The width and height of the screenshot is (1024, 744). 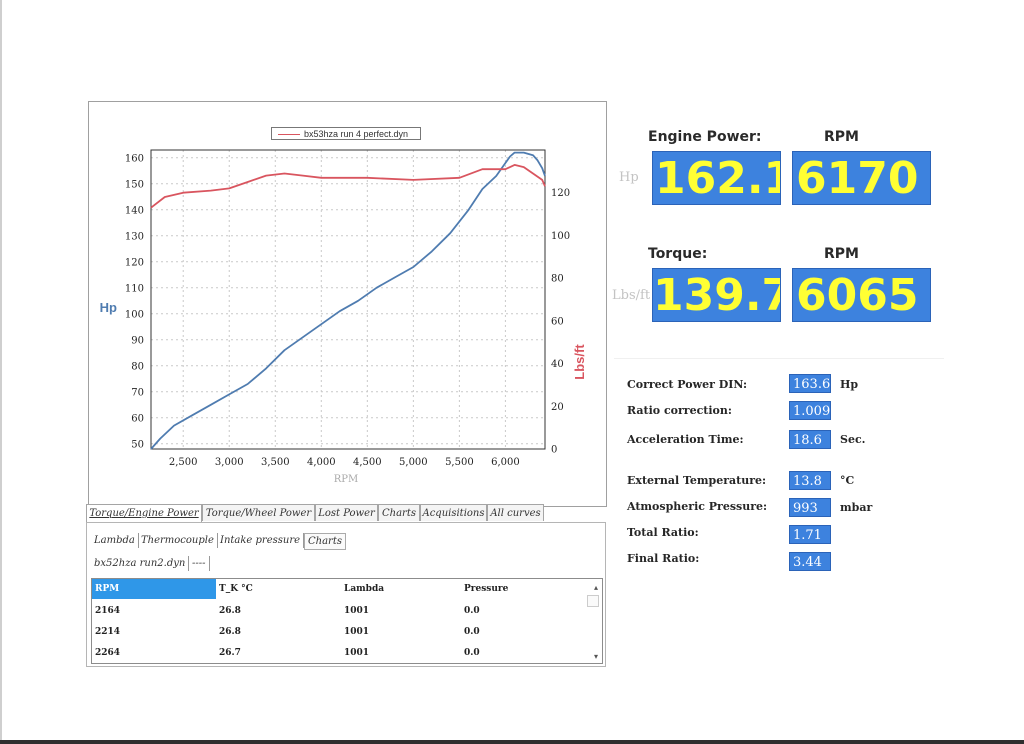 What do you see at coordinates (108, 307) in the screenshot?
I see `left-axis-title: Hp` at bounding box center [108, 307].